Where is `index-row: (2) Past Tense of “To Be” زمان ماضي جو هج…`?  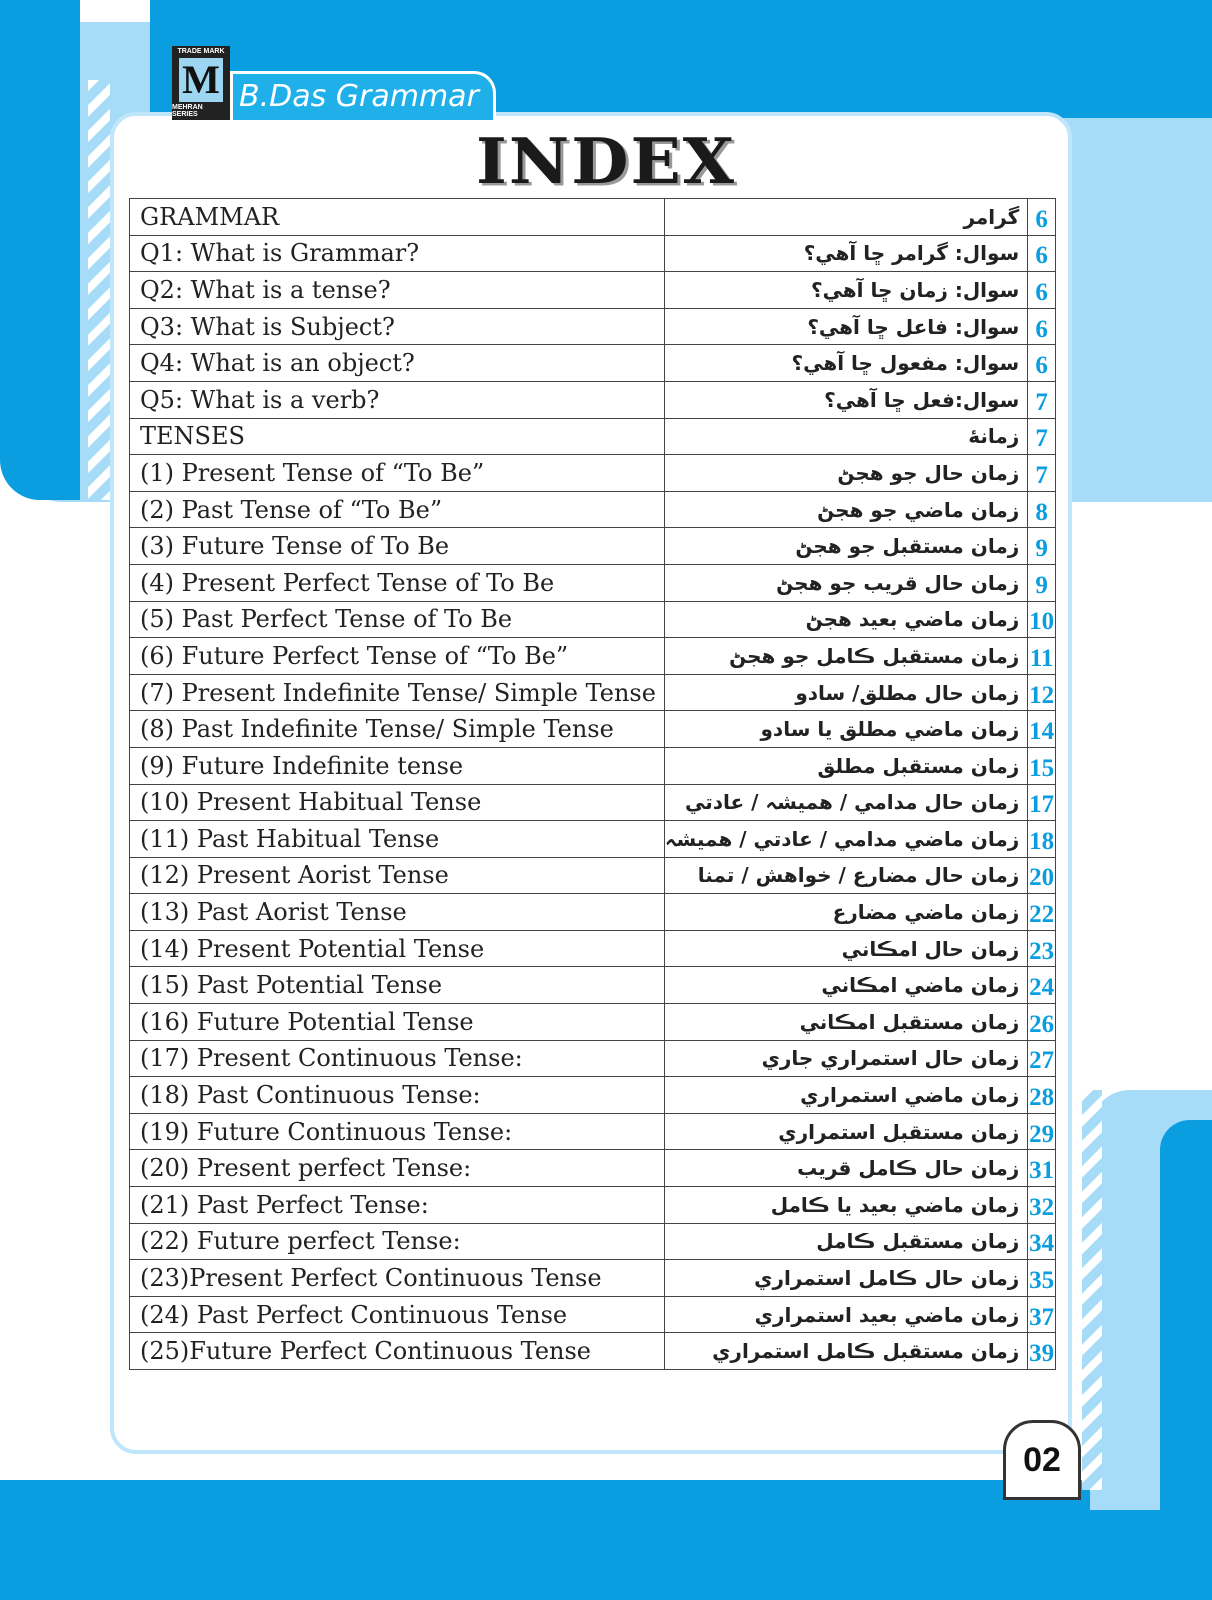 index-row: (2) Past Tense of “To Be” زمان ماضي جو هج… is located at coordinates (592, 509).